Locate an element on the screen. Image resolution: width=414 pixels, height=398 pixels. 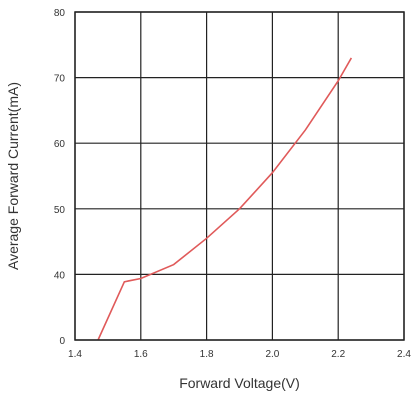
x-tick-label: 1.4 is located at coordinates (75, 354).